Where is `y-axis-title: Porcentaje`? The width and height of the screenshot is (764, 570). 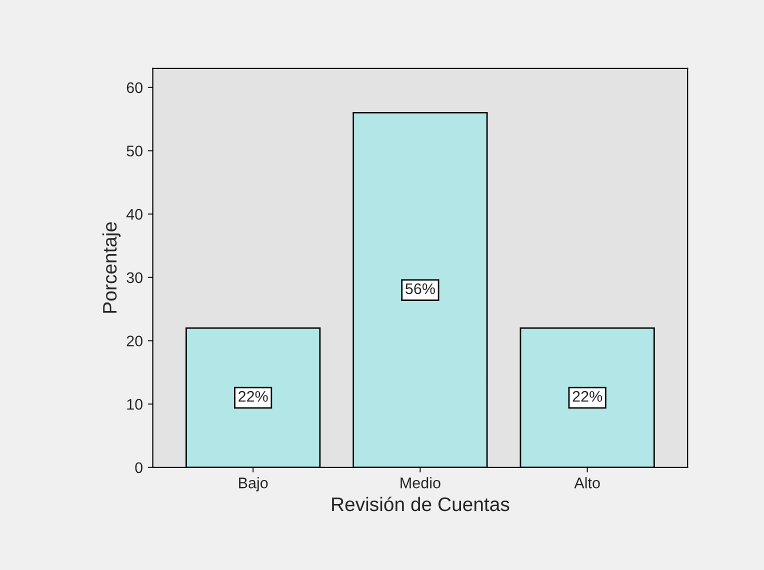
y-axis-title: Porcentaje is located at coordinates (111, 267).